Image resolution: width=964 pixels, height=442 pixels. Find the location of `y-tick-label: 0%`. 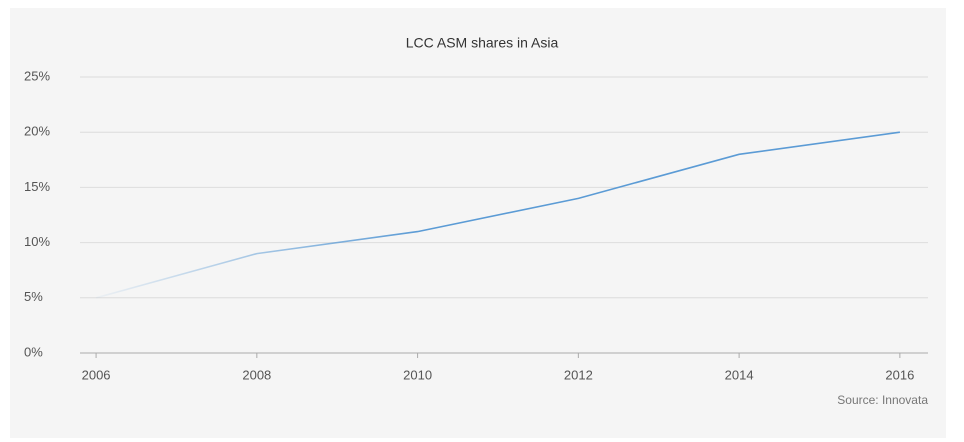

y-tick-label: 0% is located at coordinates (33, 351).